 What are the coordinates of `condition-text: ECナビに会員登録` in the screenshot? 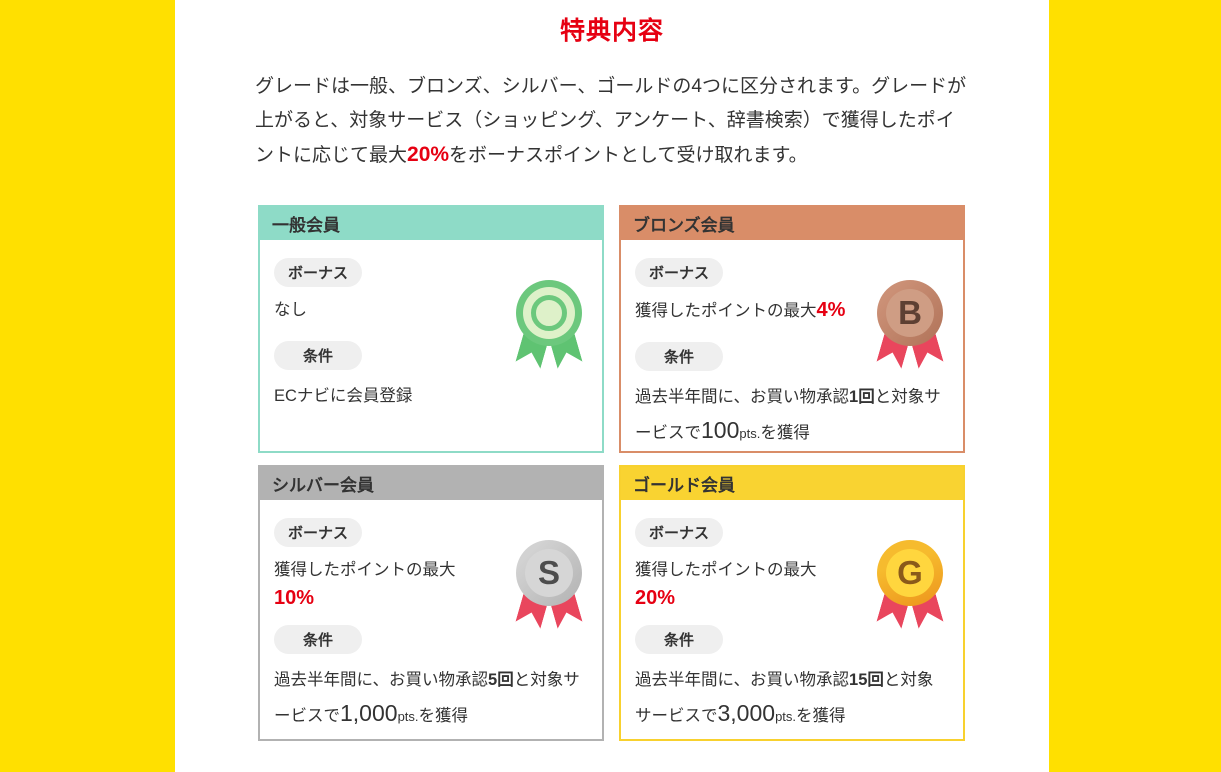 It's located at (343, 396).